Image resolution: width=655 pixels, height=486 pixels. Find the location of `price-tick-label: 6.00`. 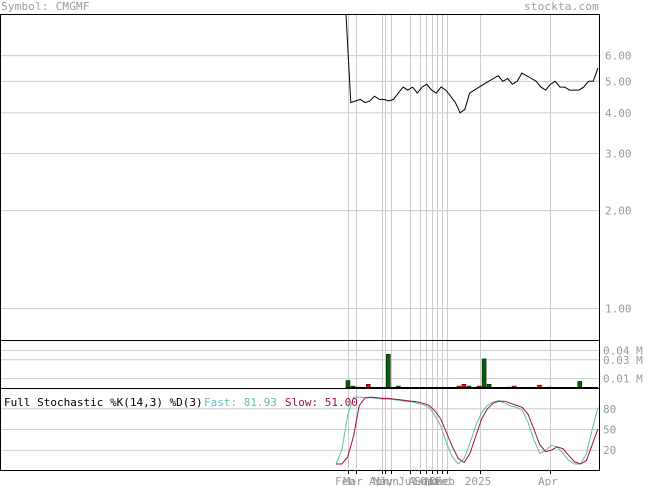

price-tick-label: 6.00 is located at coordinates (618, 56).